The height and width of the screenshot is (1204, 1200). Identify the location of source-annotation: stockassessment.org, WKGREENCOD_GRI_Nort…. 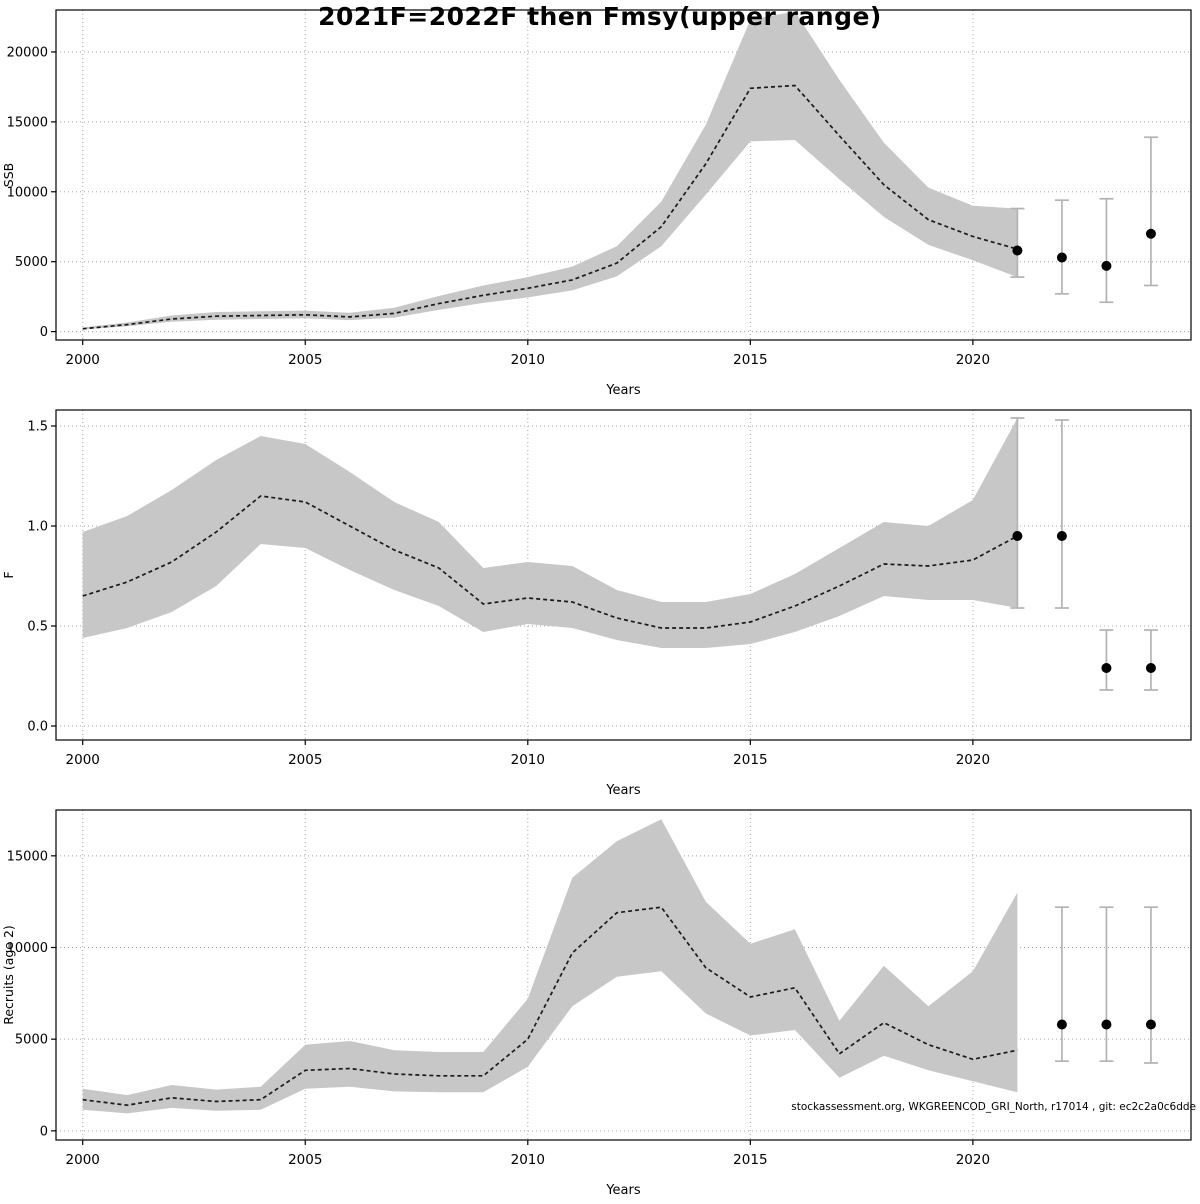
(993, 1107).